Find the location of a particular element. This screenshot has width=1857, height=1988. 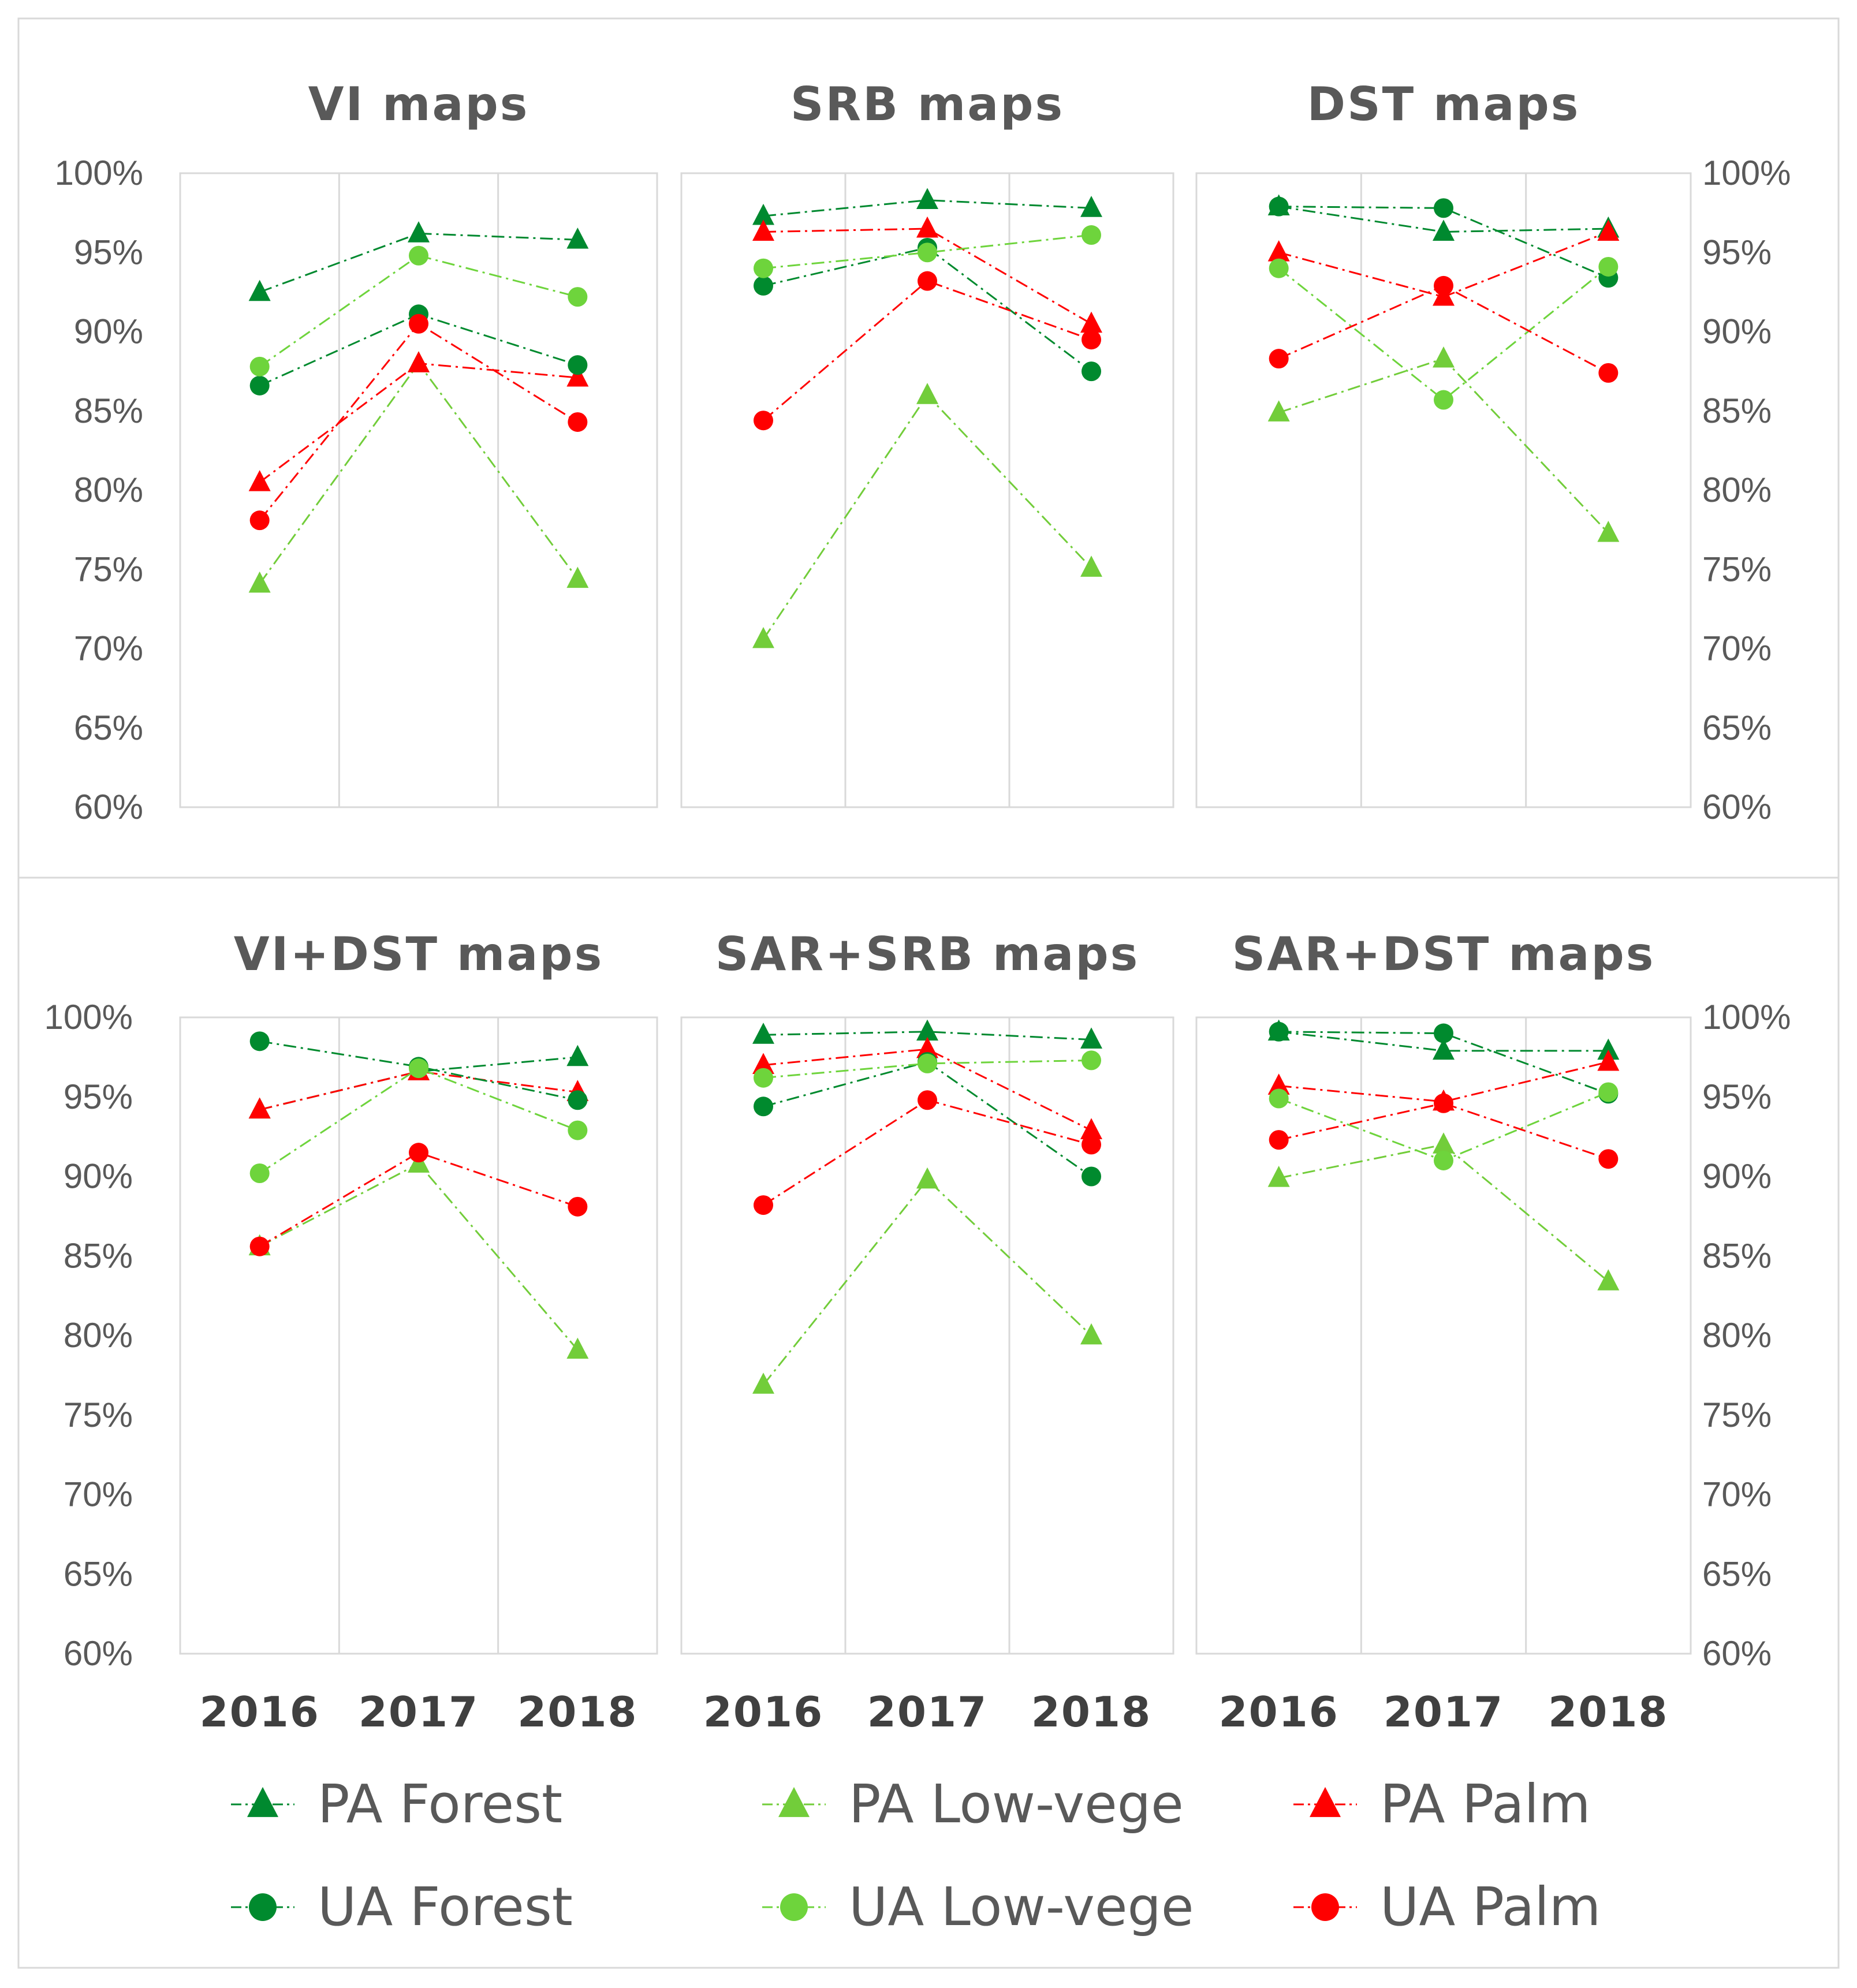

series-ua-palm is located at coordinates (418, 1200).